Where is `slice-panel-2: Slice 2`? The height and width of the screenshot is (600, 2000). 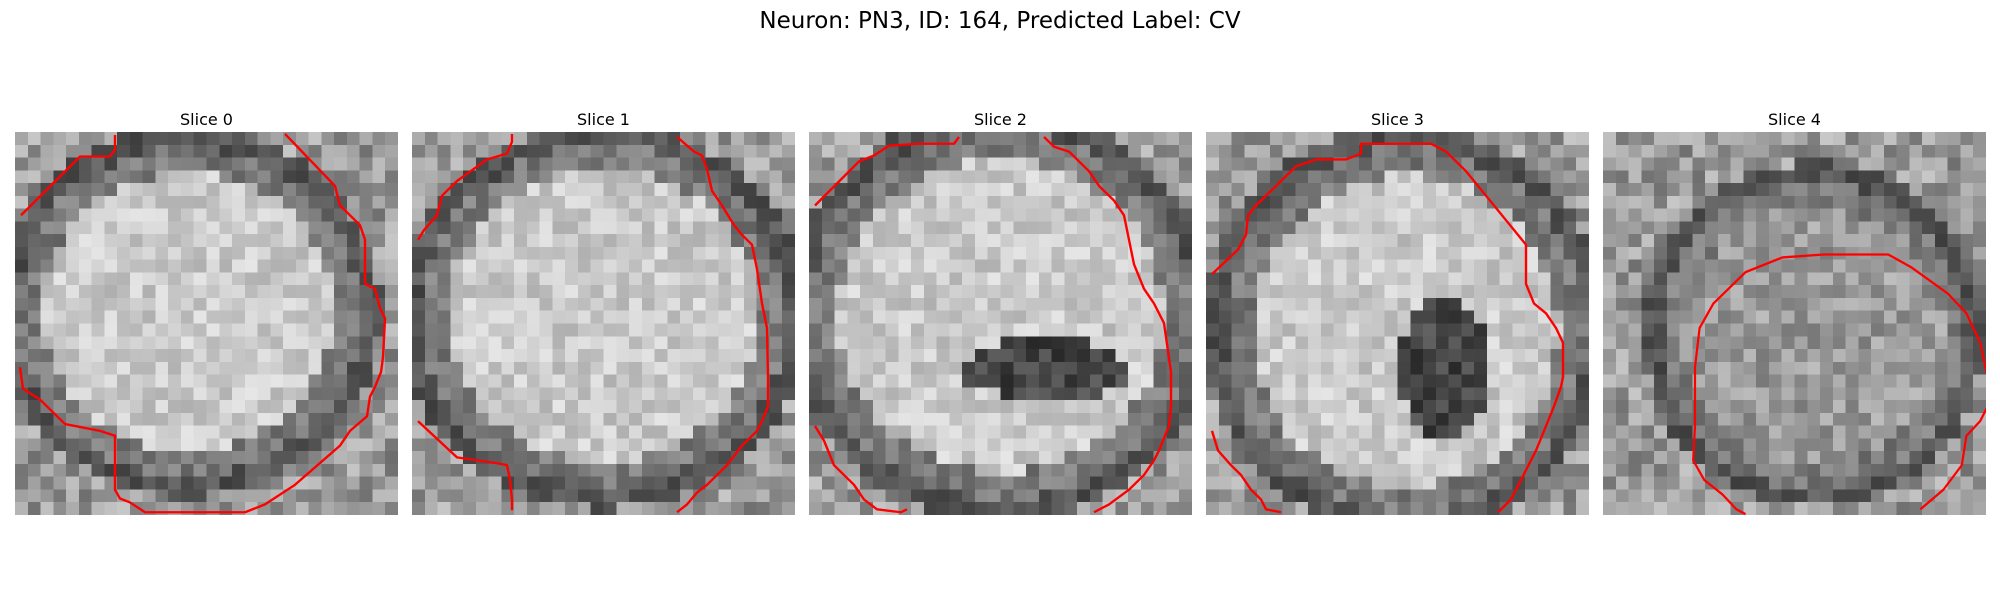
slice-panel-2: Slice 2 is located at coordinates (1000, 311).